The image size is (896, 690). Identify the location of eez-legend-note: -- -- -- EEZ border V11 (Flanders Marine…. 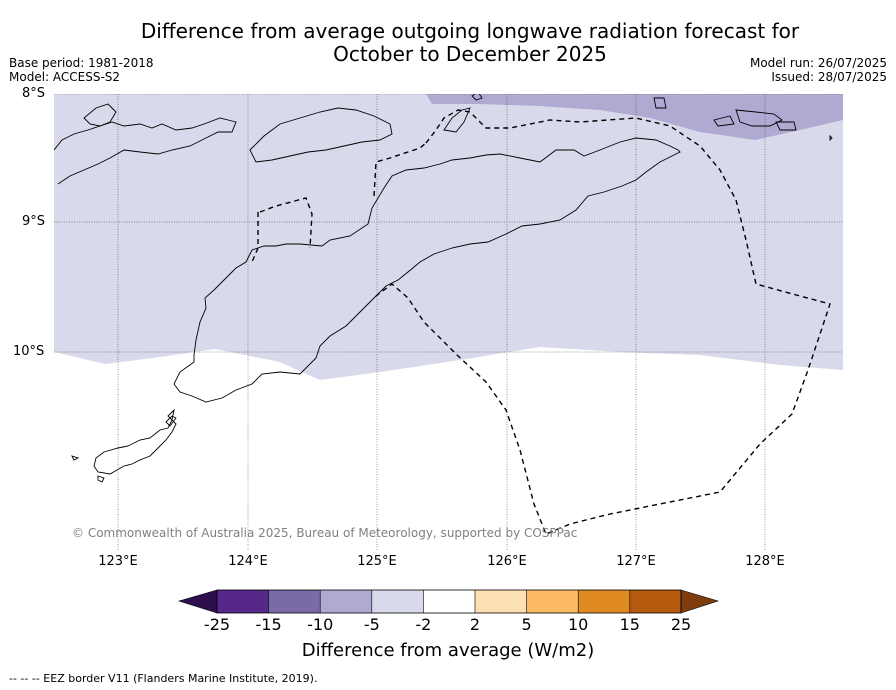
(163, 678).